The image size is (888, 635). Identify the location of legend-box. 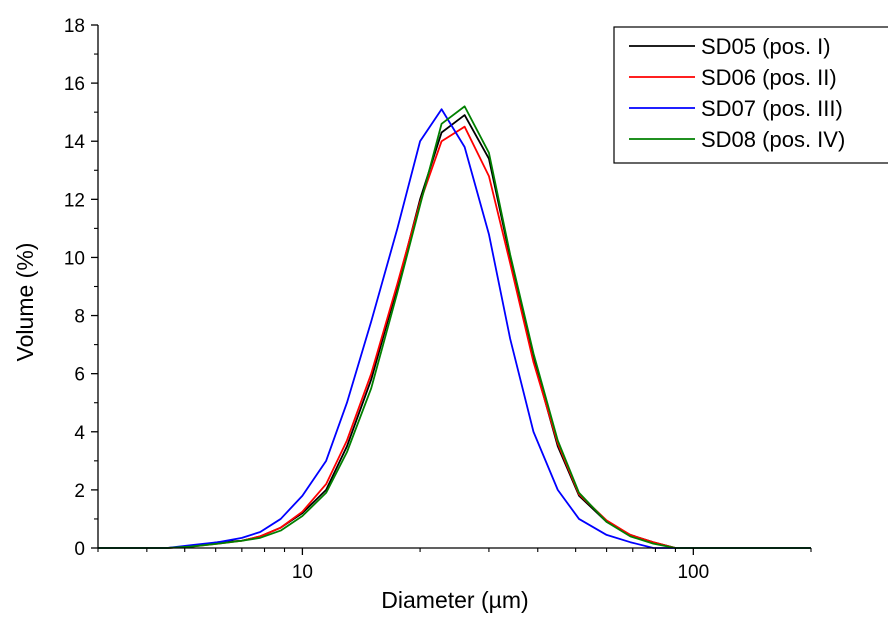
(750, 95).